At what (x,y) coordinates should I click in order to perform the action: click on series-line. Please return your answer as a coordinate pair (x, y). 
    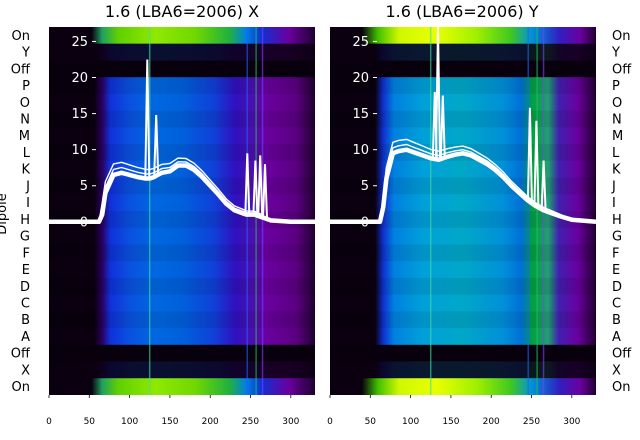
    Looking at the image, I should click on (463, 186).